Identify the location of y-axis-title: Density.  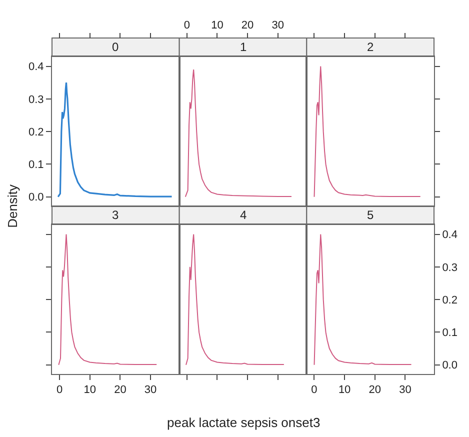
(12, 206).